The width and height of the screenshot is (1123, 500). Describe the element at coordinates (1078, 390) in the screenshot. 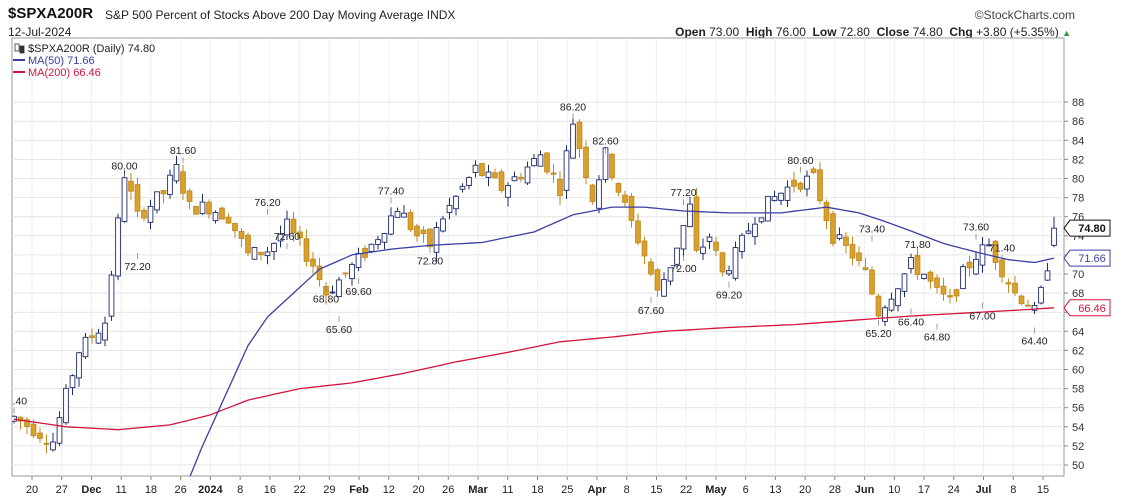

I see `y-tick-label: 58` at that location.